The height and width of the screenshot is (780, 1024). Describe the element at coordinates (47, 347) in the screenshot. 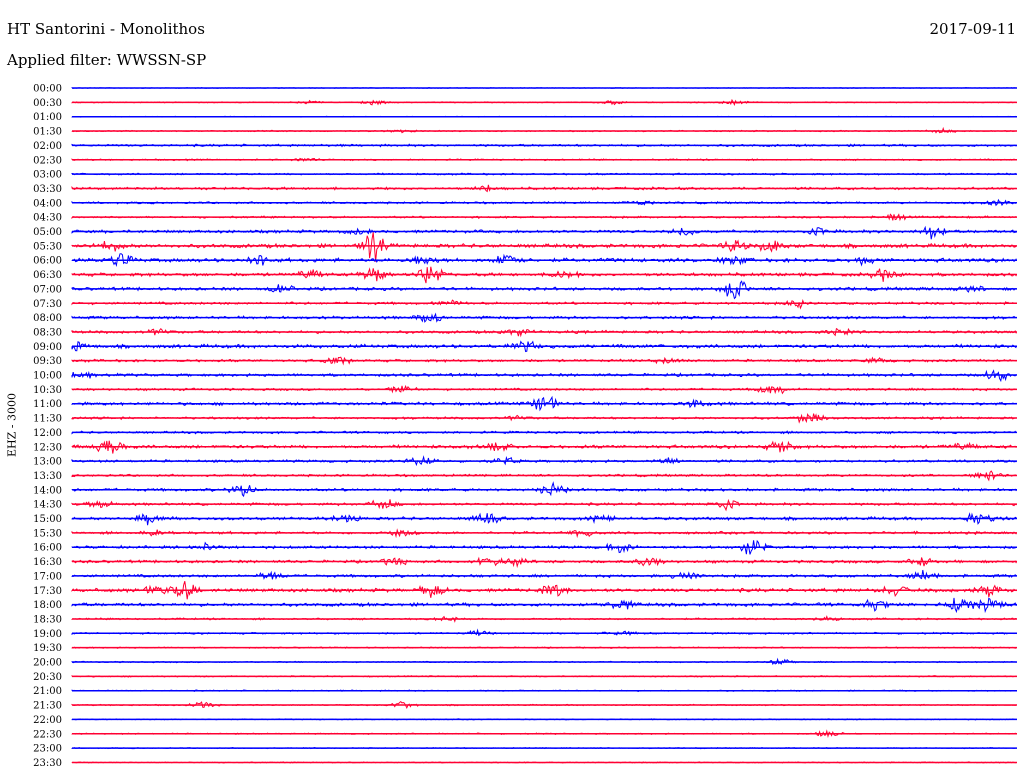

I see `time-tick-label: 09:00` at that location.